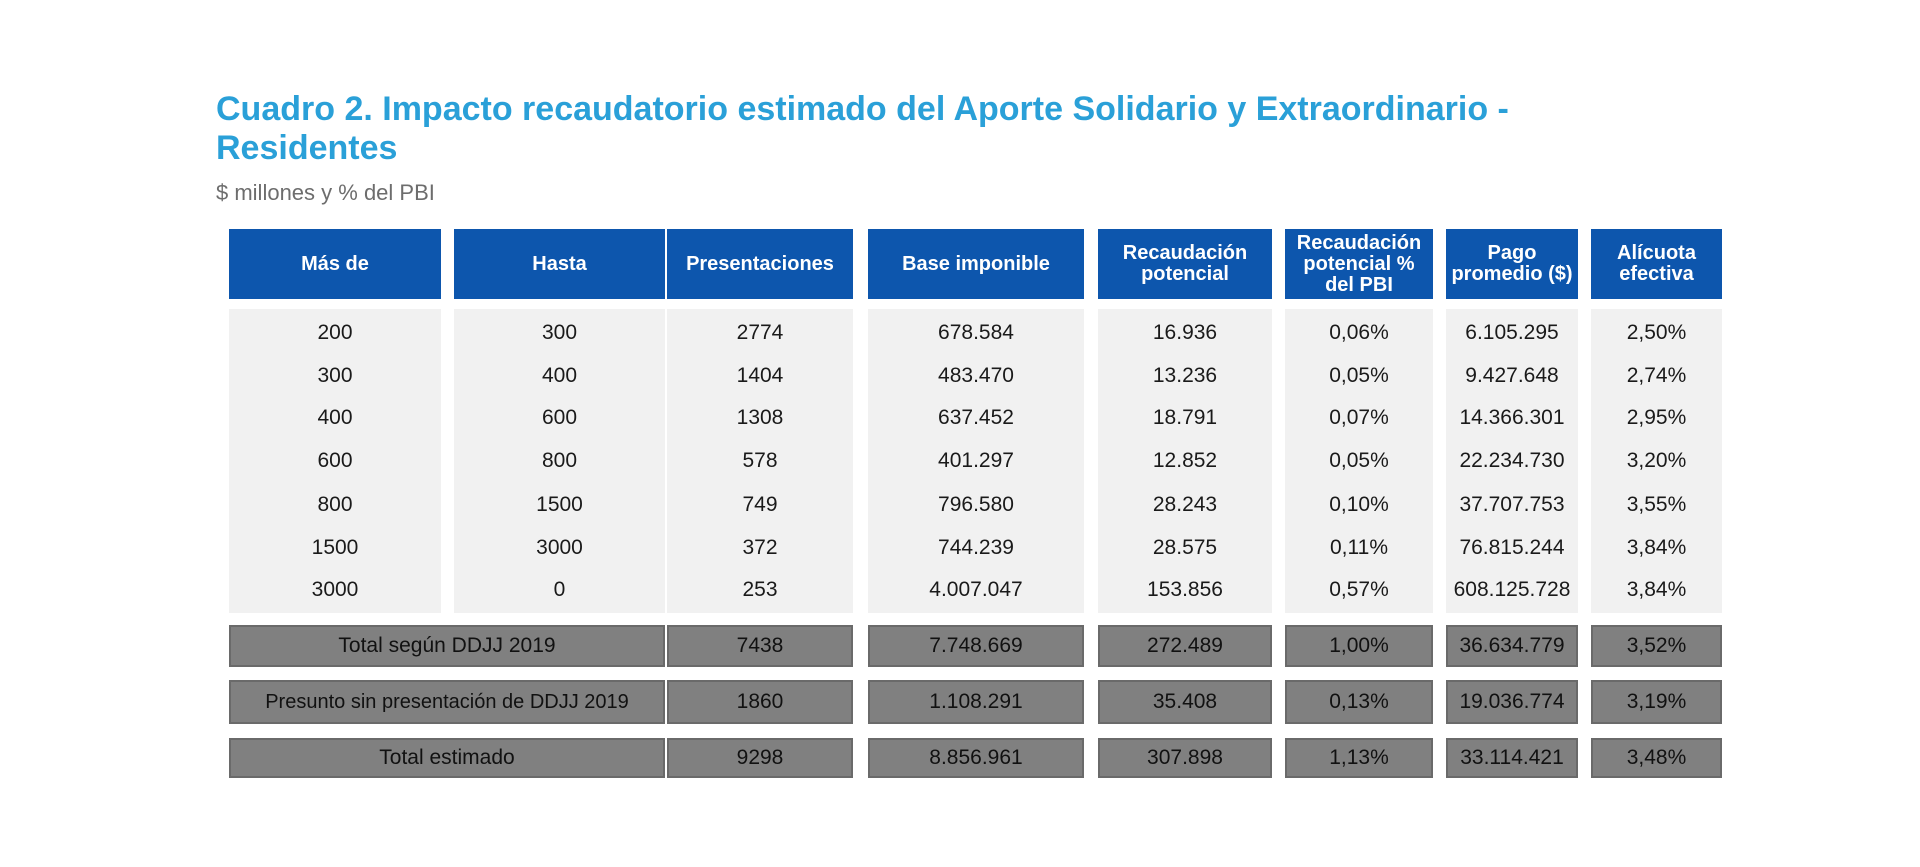 Image resolution: width=1920 pixels, height=867 pixels. What do you see at coordinates (1359, 264) in the screenshot?
I see `column-header: Recaudación potencial % del PBI` at bounding box center [1359, 264].